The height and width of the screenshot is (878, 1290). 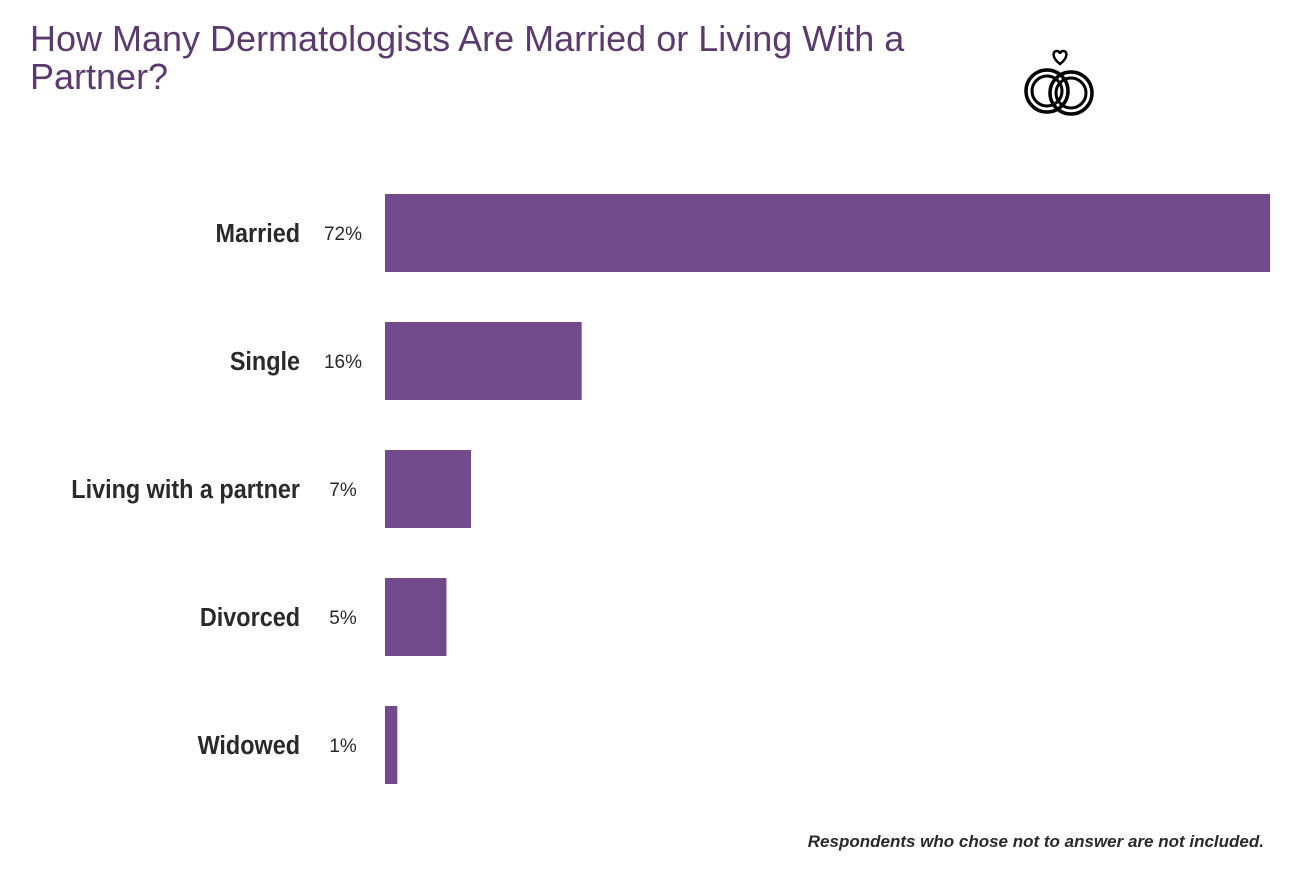 I want to click on value-label: 1%, so click(x=343, y=746).